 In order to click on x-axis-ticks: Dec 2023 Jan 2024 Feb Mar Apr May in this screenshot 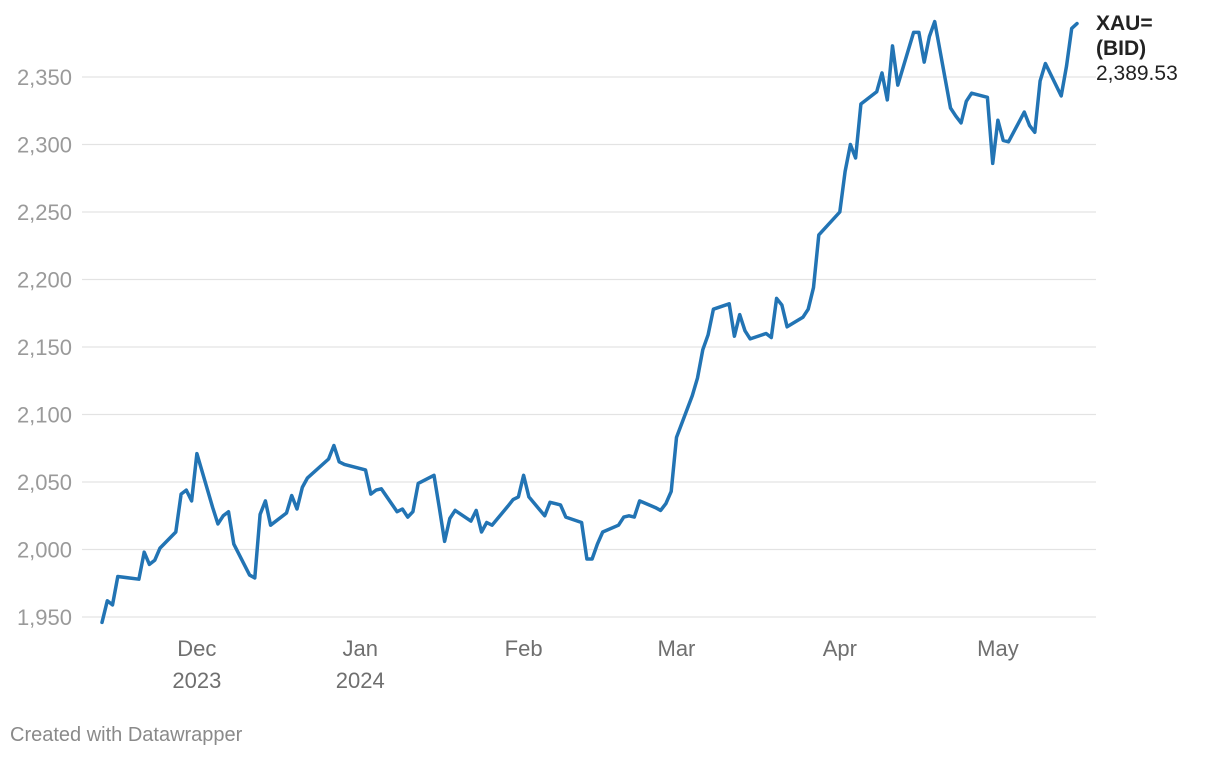, I will do `click(595, 664)`.